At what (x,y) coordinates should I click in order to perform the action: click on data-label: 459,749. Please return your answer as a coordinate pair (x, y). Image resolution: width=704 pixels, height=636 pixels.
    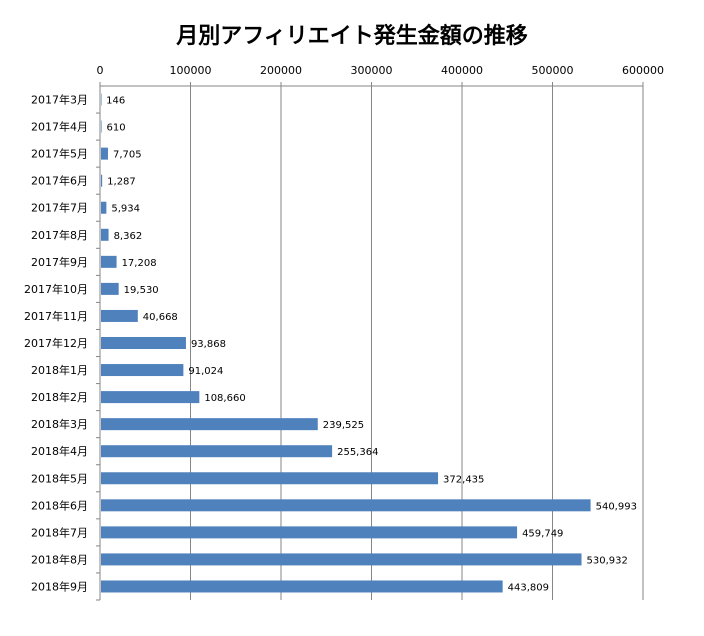
    Looking at the image, I should click on (542, 533).